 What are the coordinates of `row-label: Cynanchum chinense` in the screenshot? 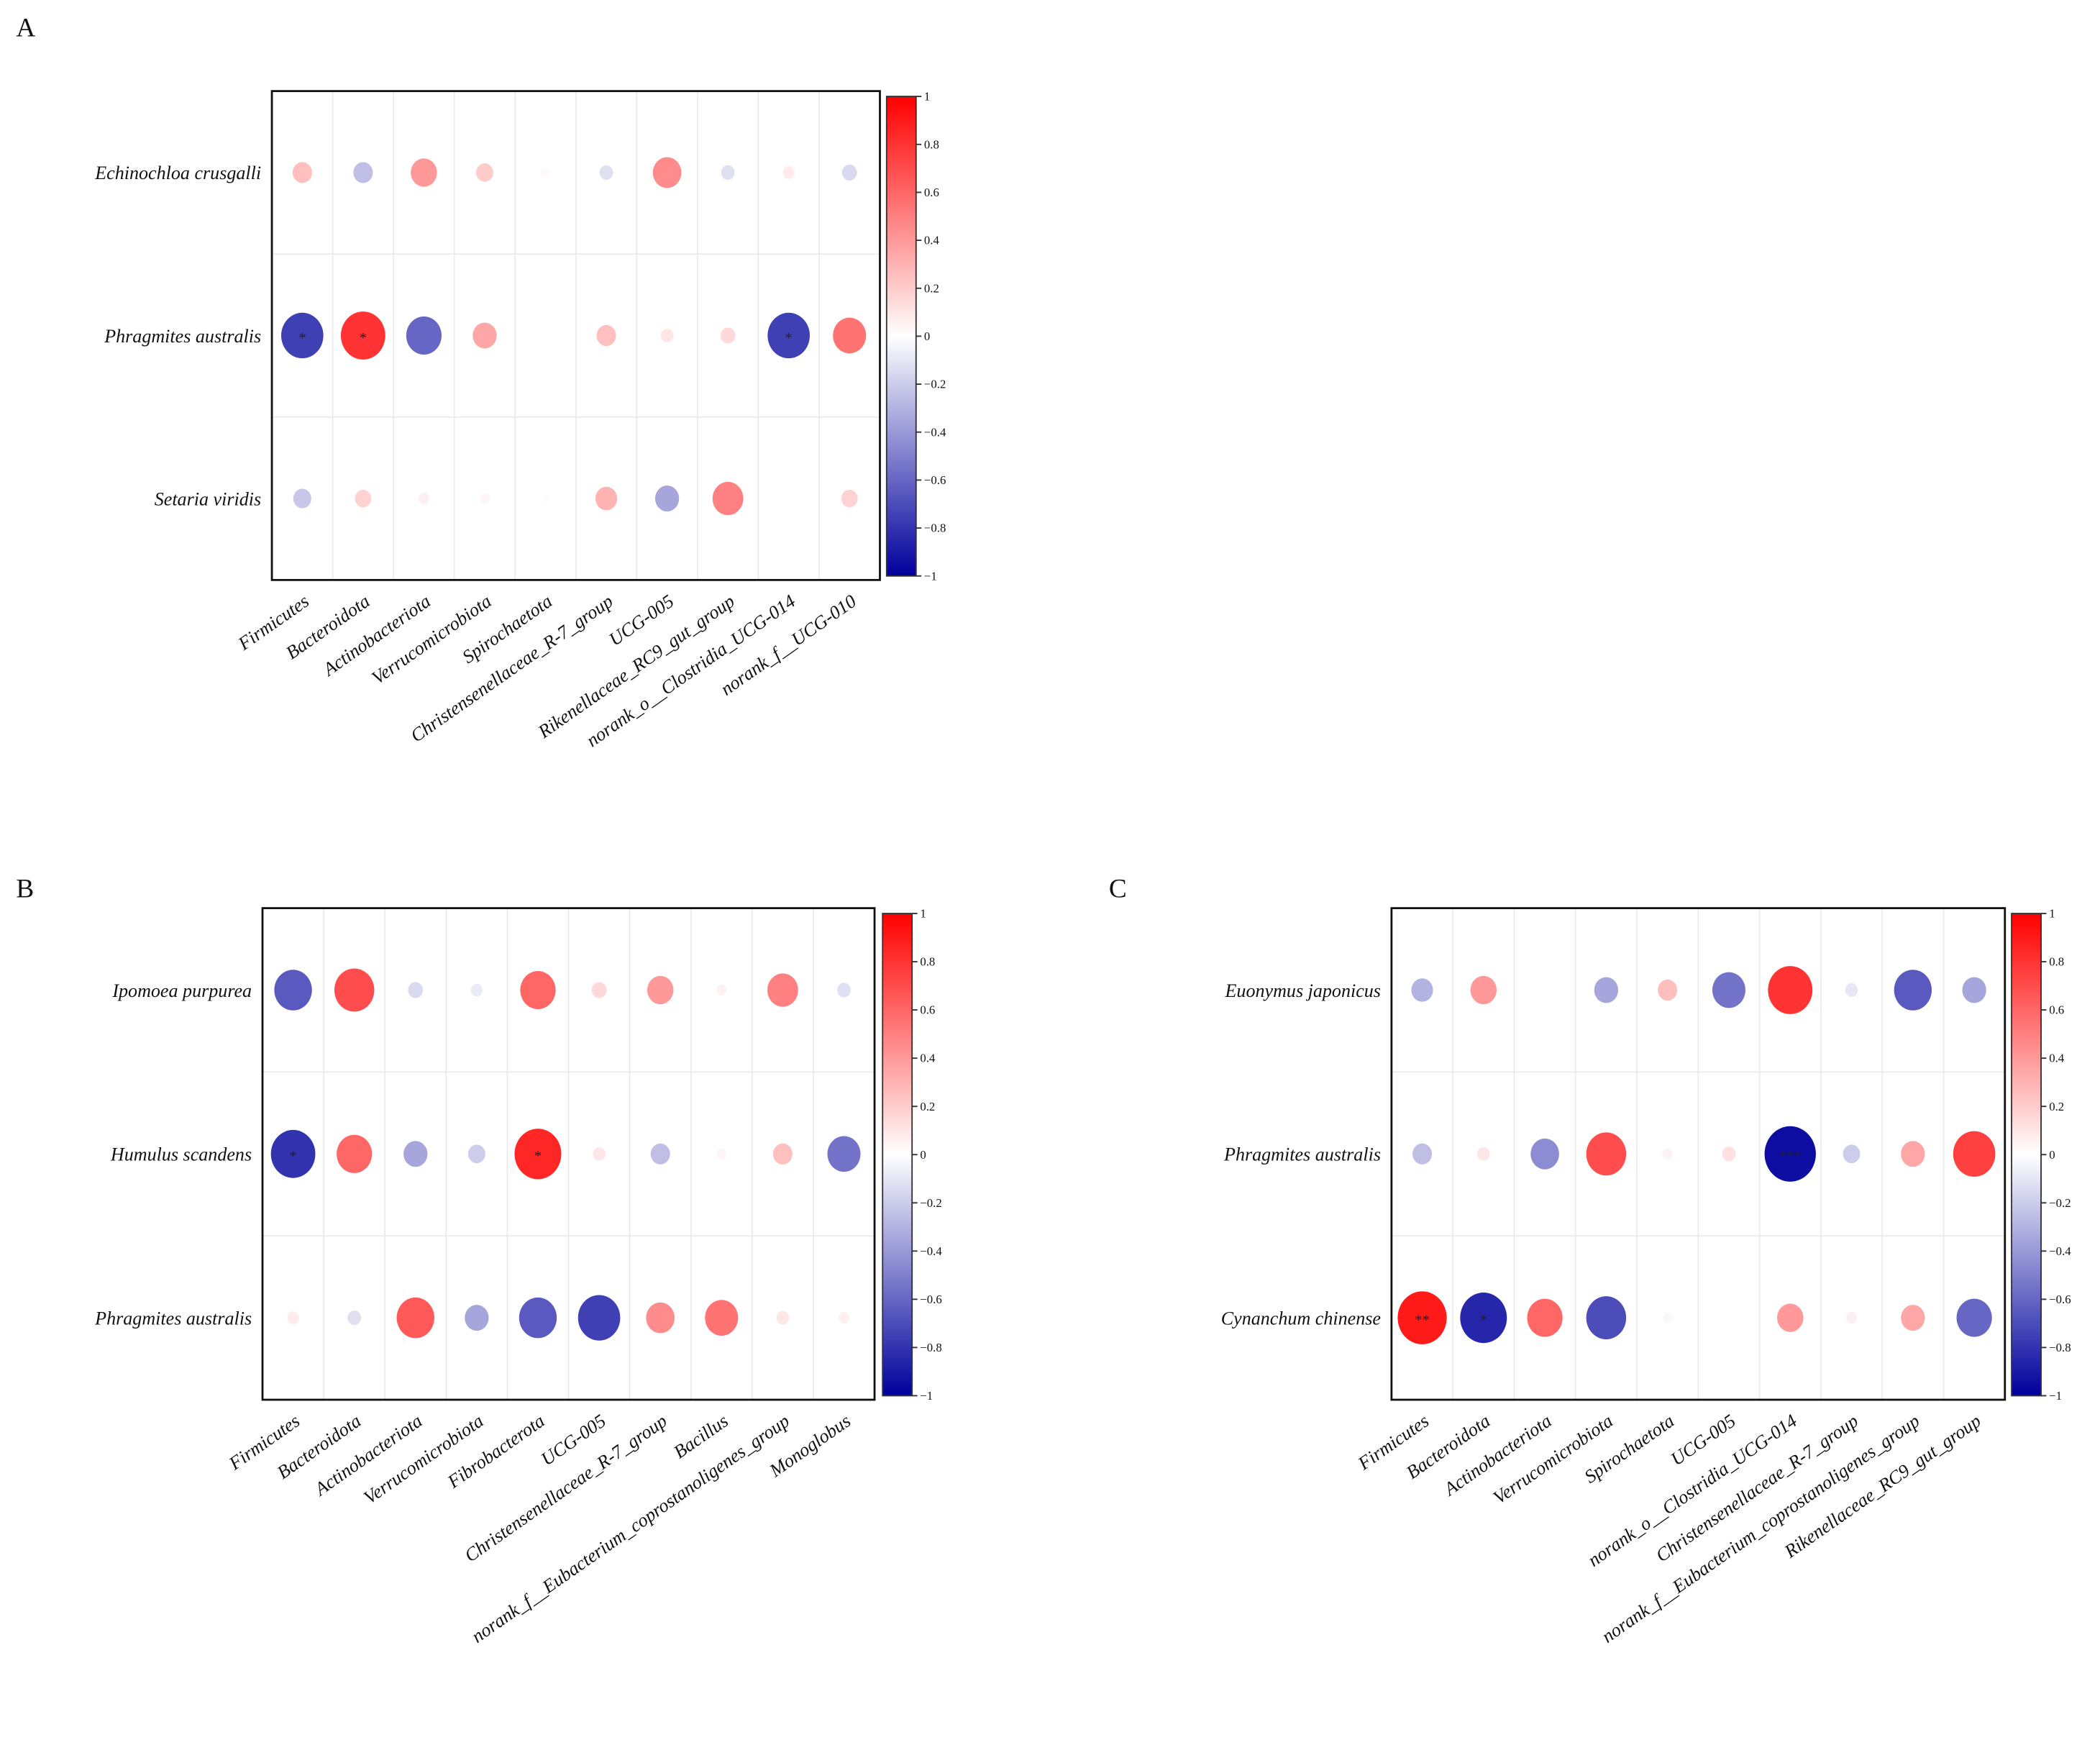 It's located at (1301, 1318).